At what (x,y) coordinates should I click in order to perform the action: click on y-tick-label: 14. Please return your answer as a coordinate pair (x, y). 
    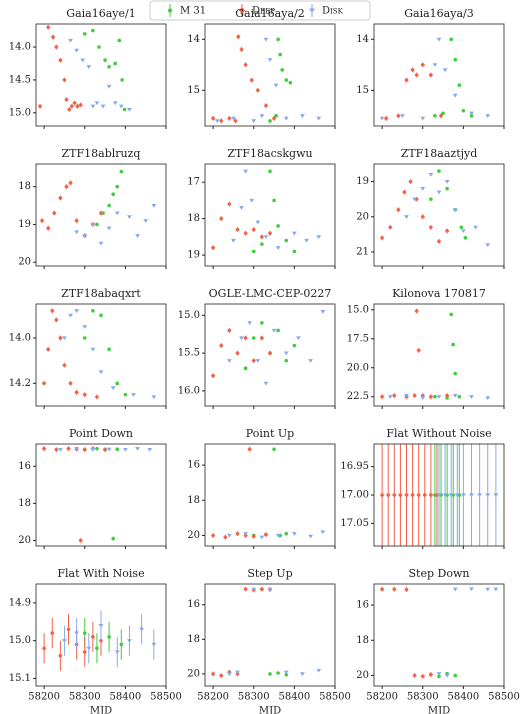
    Looking at the image, I should click on (362, 39).